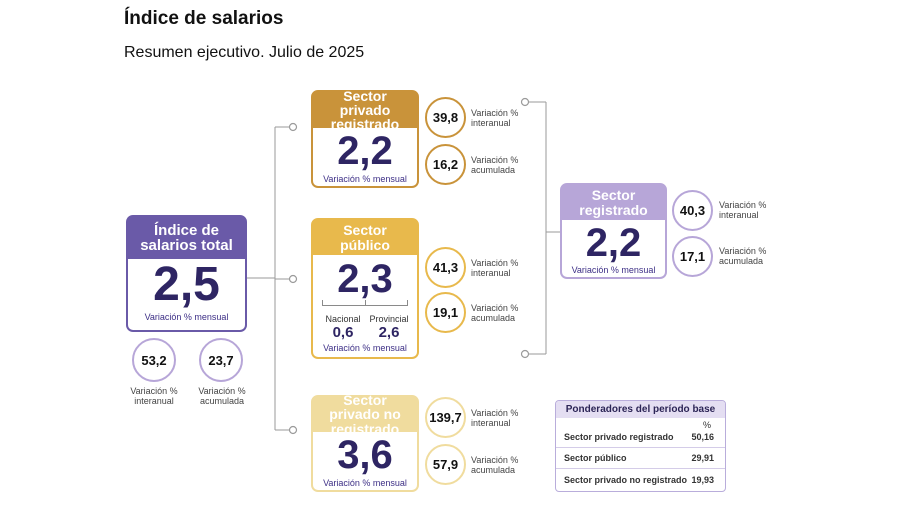  What do you see at coordinates (626, 480) in the screenshot?
I see `weights-row-label: Sector privado no registrado` at bounding box center [626, 480].